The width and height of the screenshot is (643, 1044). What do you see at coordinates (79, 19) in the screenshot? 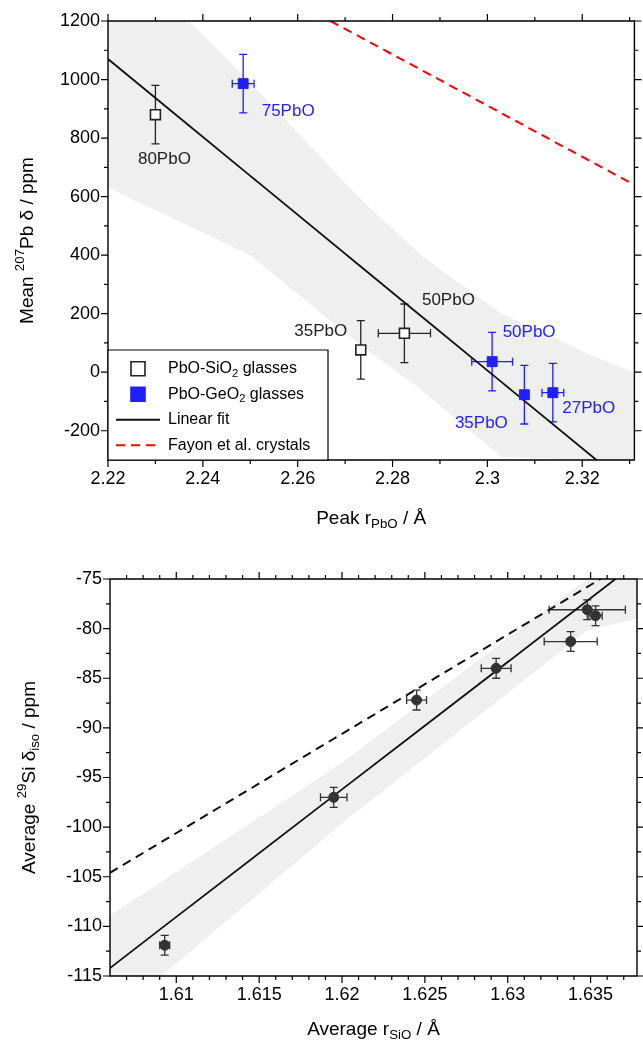
I see `y-tick-label: 1200` at bounding box center [79, 19].